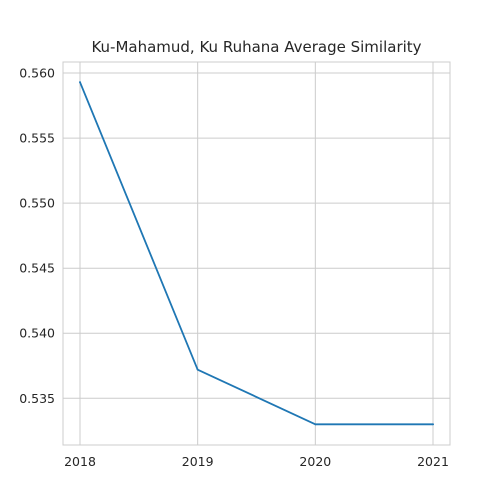 This screenshot has width=500, height=500. What do you see at coordinates (433, 461) in the screenshot?
I see `x-tick-label: 2021` at bounding box center [433, 461].